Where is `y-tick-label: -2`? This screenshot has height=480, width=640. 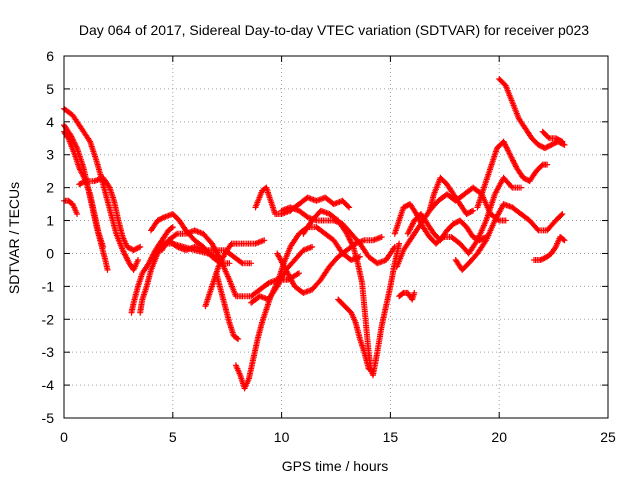 y-tick-label: -2 is located at coordinates (48, 319).